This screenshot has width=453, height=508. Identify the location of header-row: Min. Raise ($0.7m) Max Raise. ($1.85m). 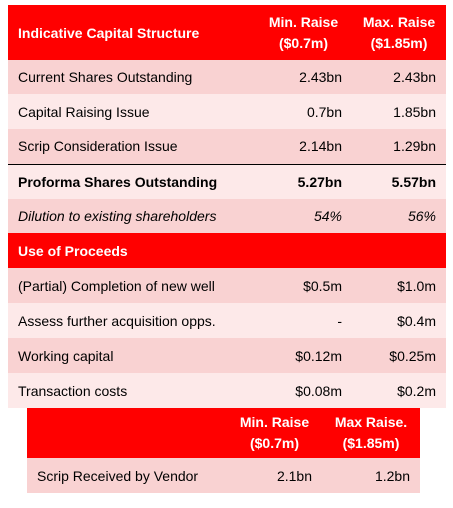
(223, 433).